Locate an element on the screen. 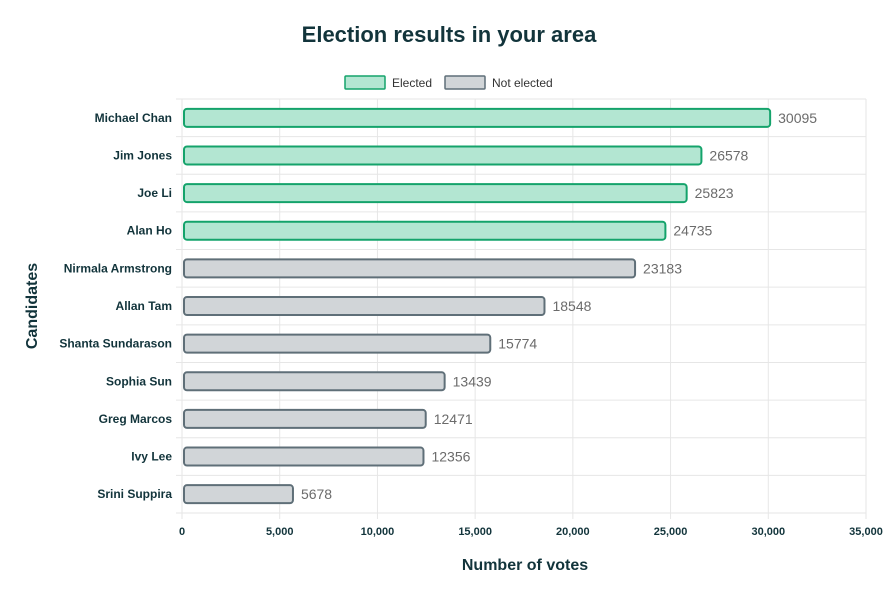 The image size is (896, 599). bar-allan-tam is located at coordinates (364, 306).